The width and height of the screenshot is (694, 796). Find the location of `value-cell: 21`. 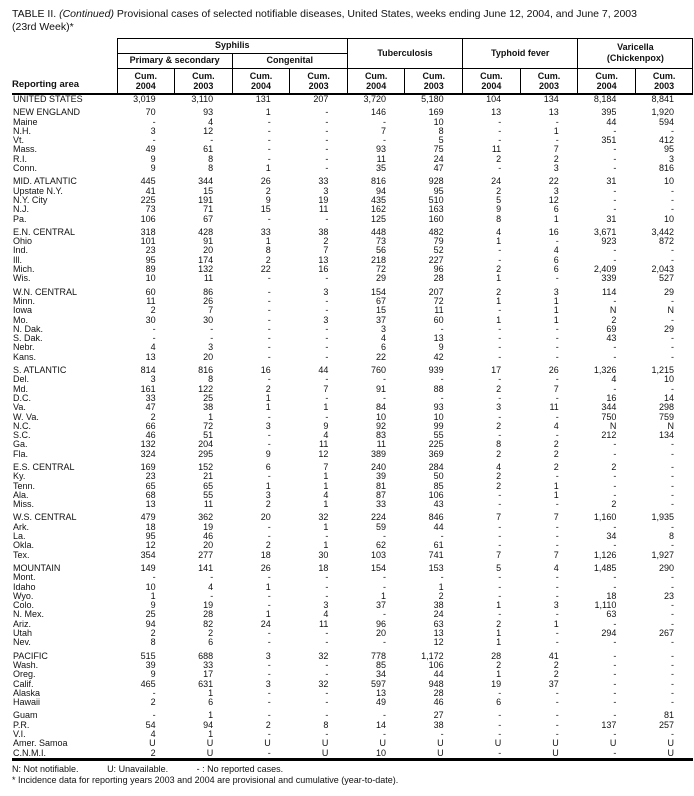

value-cell: 21 is located at coordinates (208, 476).